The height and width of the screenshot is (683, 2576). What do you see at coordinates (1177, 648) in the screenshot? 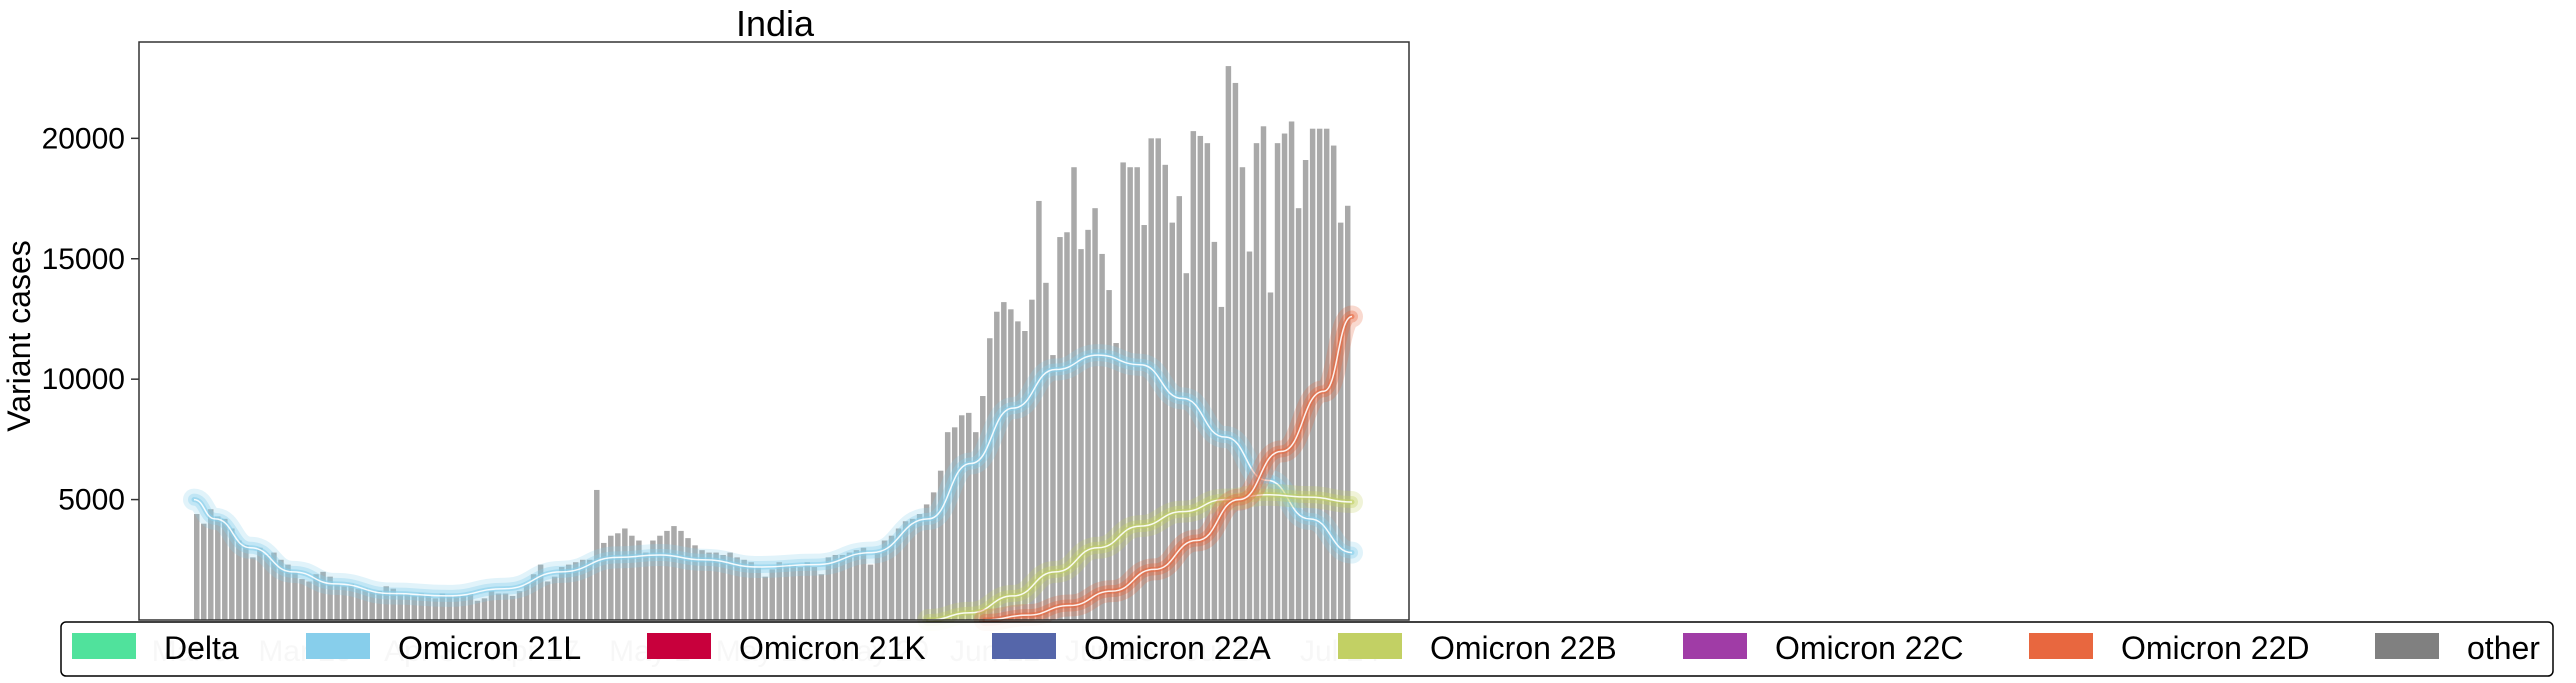
I see `legend-label: Omicron 22A` at bounding box center [1177, 648].